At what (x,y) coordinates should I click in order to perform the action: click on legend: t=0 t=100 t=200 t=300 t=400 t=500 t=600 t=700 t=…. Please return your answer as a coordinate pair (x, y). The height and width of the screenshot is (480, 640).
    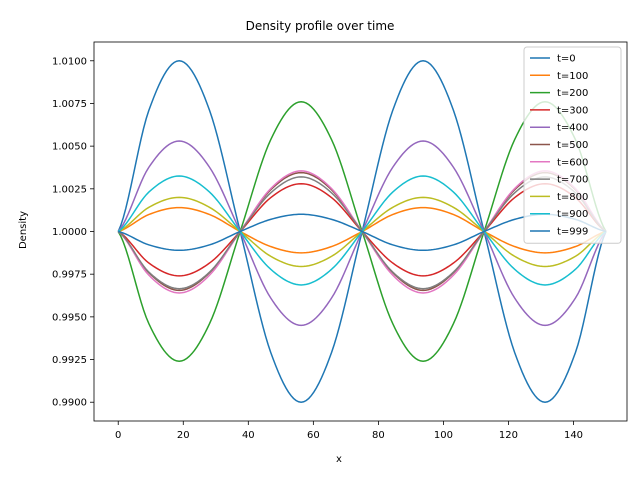
    Looking at the image, I should click on (572, 145).